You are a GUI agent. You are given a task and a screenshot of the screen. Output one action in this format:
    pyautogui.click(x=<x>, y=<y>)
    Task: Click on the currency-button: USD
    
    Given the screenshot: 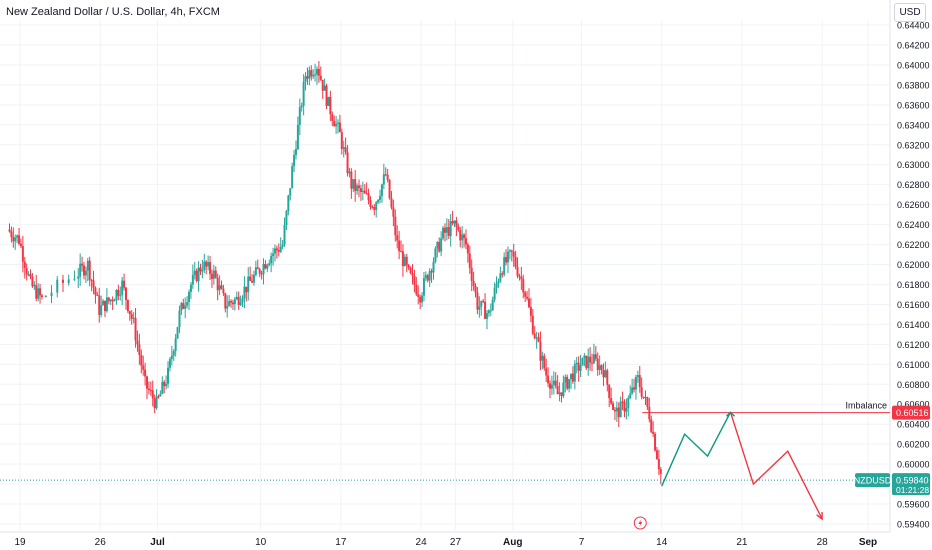 What is the action you would take?
    pyautogui.click(x=910, y=12)
    